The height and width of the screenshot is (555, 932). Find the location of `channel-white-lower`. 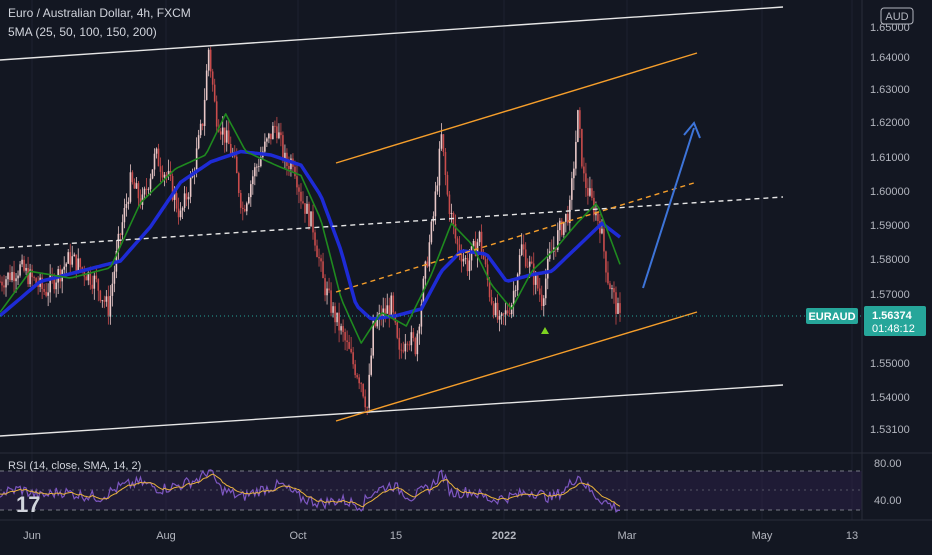

channel-white-lower is located at coordinates (392, 410).